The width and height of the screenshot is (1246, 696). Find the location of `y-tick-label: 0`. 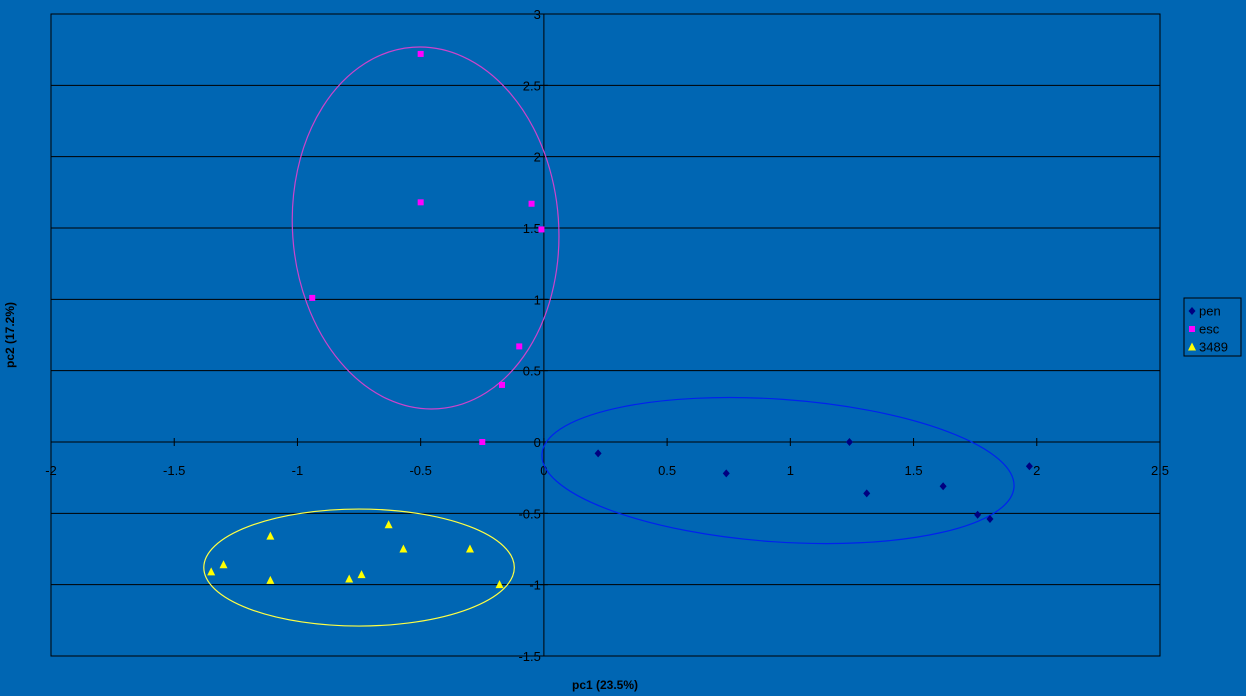

y-tick-label: 0 is located at coordinates (537, 442).